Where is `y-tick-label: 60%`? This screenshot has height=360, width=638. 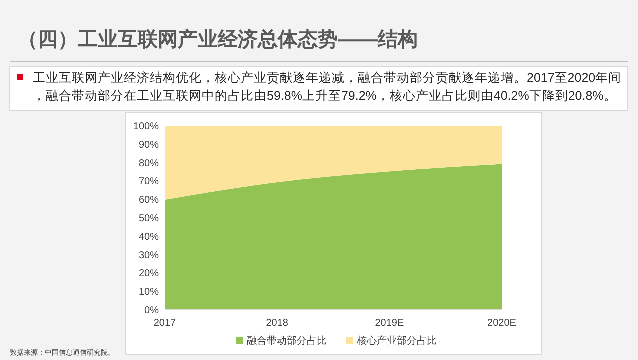
y-tick-label: 60% is located at coordinates (149, 200).